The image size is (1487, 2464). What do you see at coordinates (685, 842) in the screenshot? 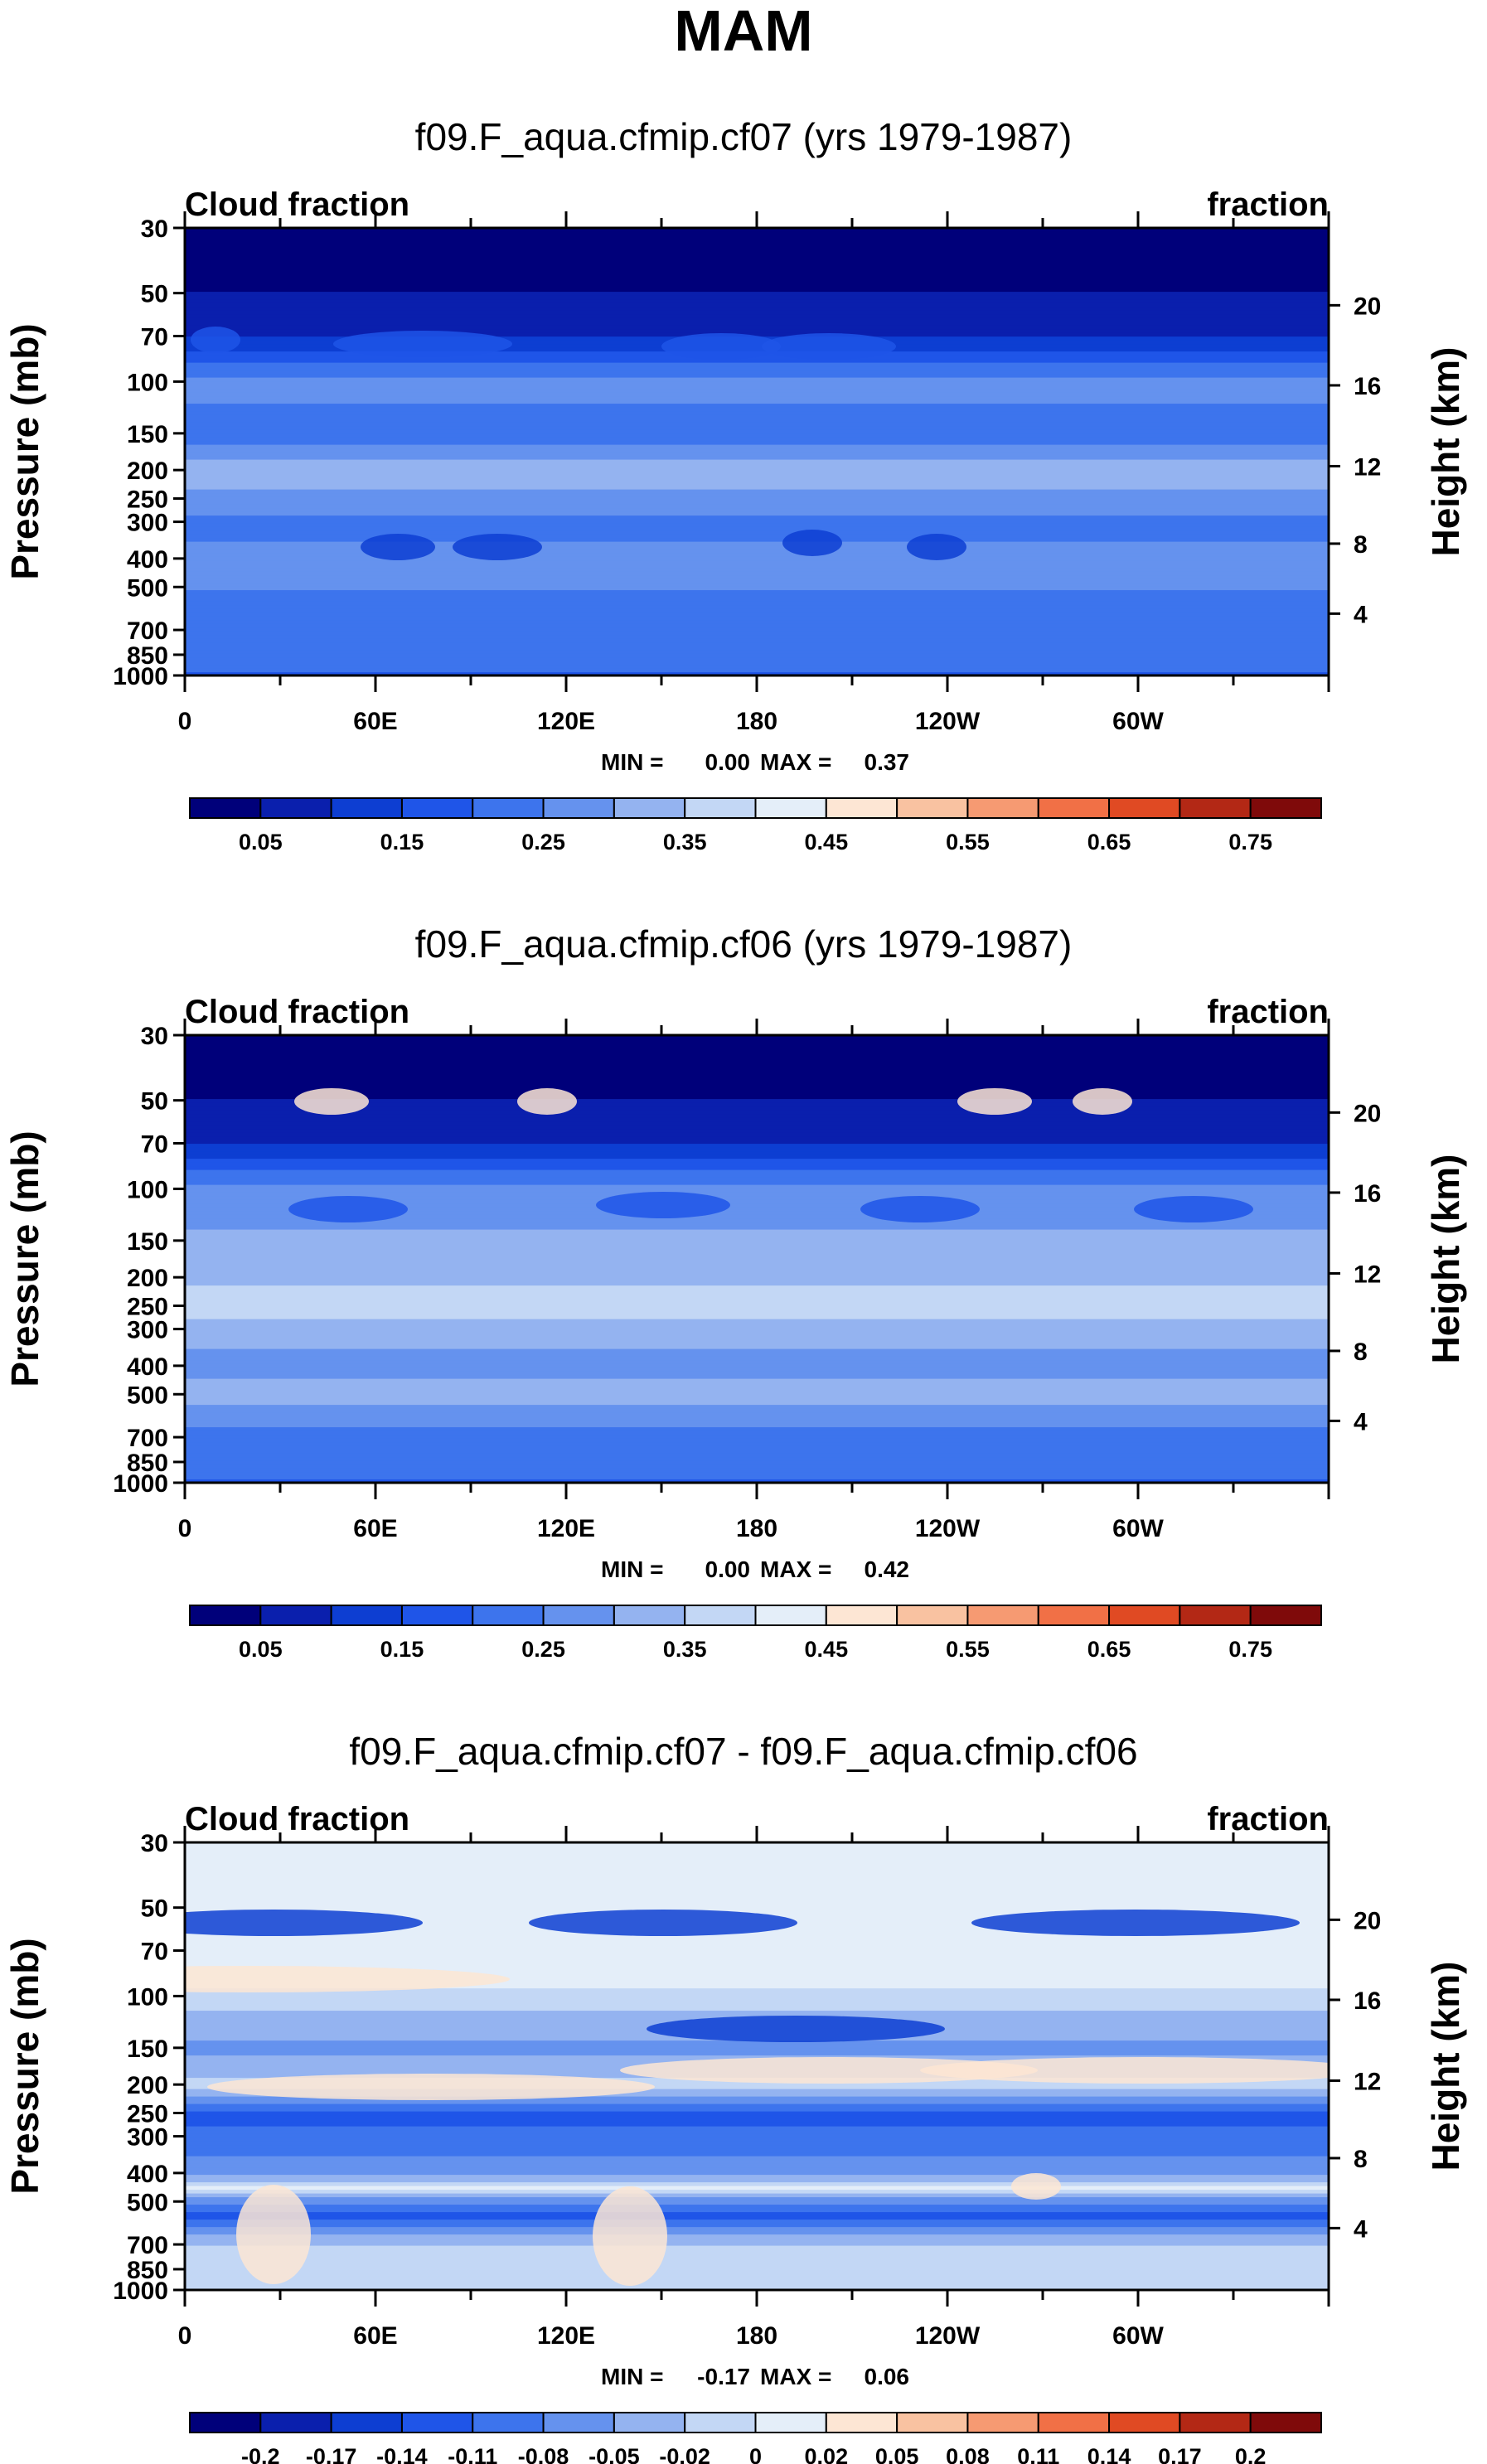
I see `colorbar-label: 0.35` at bounding box center [685, 842].